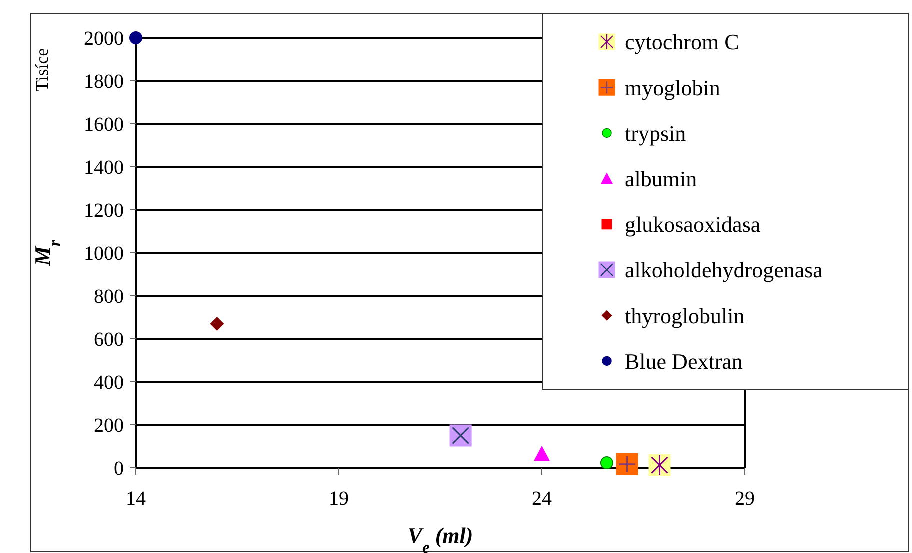 The width and height of the screenshot is (912, 553). I want to click on y-tick-label: 400, so click(109, 383).